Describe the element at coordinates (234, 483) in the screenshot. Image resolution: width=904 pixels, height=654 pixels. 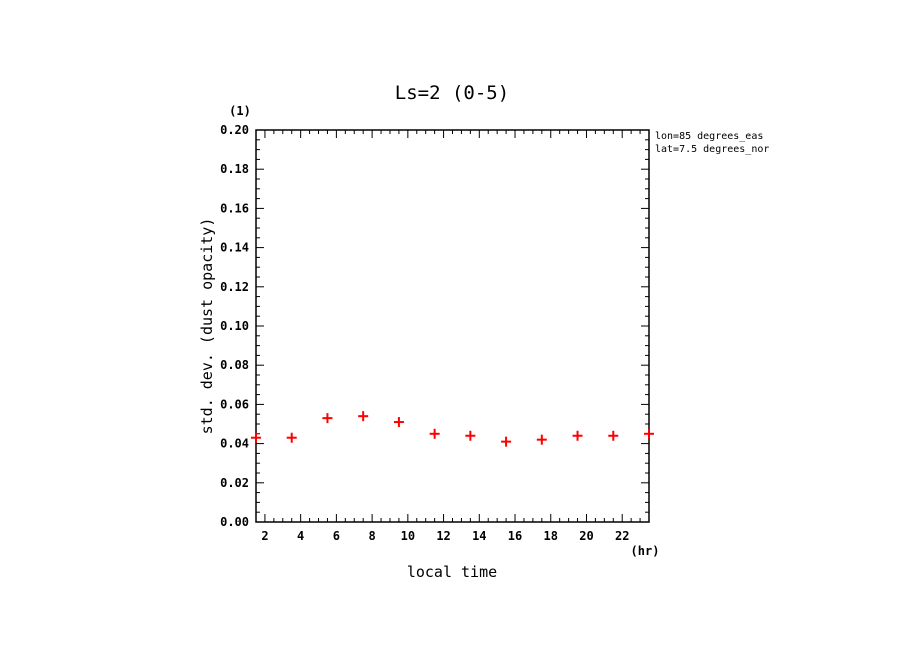
I see `y-tick-label: 0.02` at that location.